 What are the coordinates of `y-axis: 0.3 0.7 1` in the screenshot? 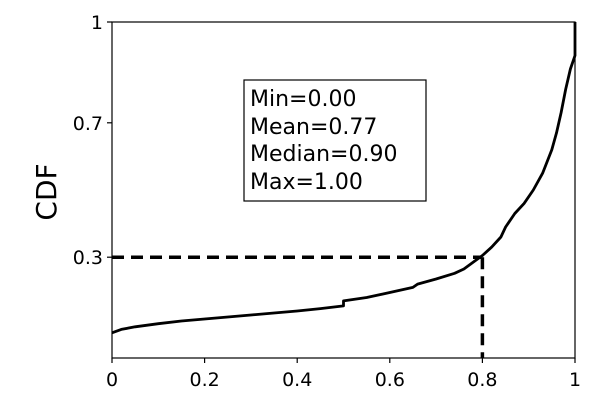 It's located at (92, 140).